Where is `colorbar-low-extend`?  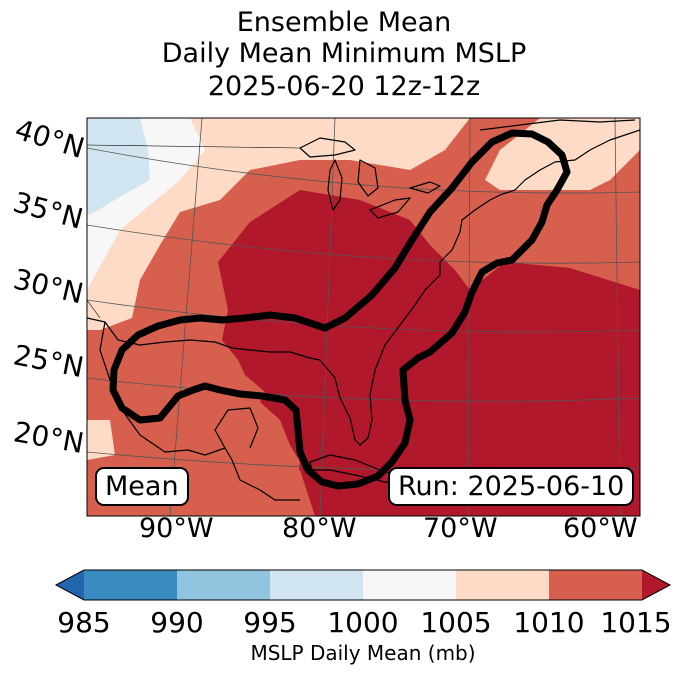
colorbar-low-extend is located at coordinates (70, 585).